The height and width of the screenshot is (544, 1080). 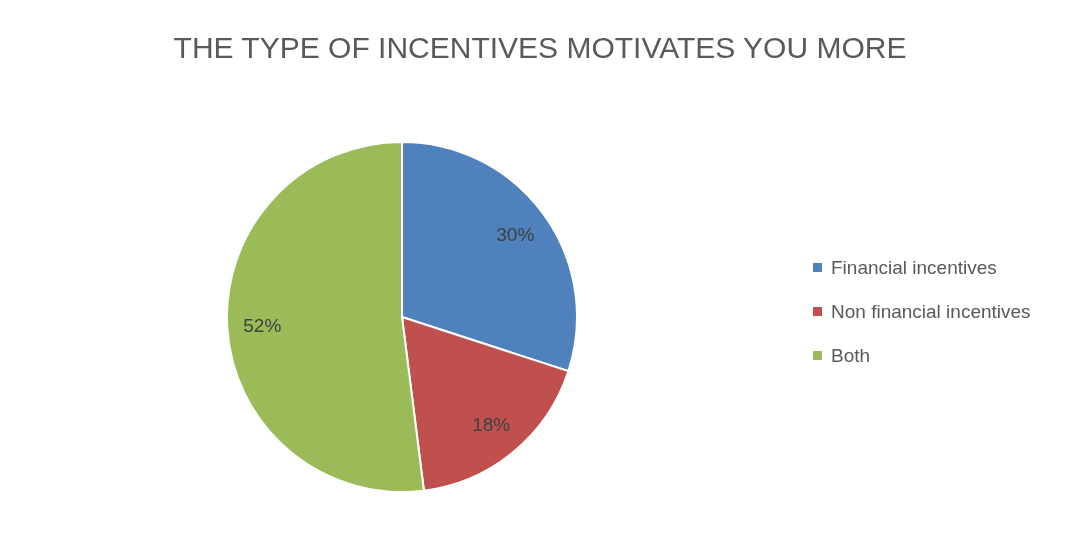 I want to click on data-label: 30%, so click(x=515, y=234).